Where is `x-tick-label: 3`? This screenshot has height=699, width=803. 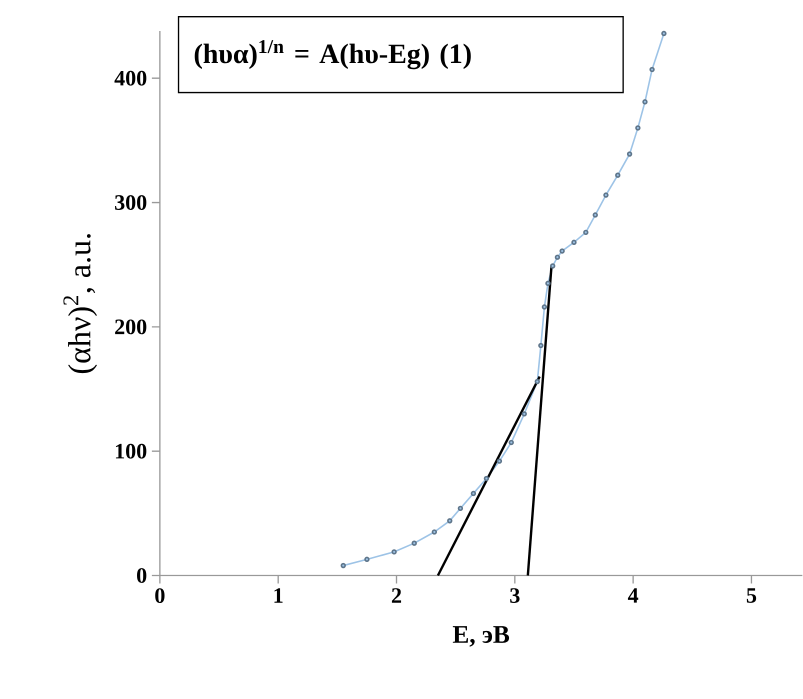 x-tick-label: 3 is located at coordinates (515, 595).